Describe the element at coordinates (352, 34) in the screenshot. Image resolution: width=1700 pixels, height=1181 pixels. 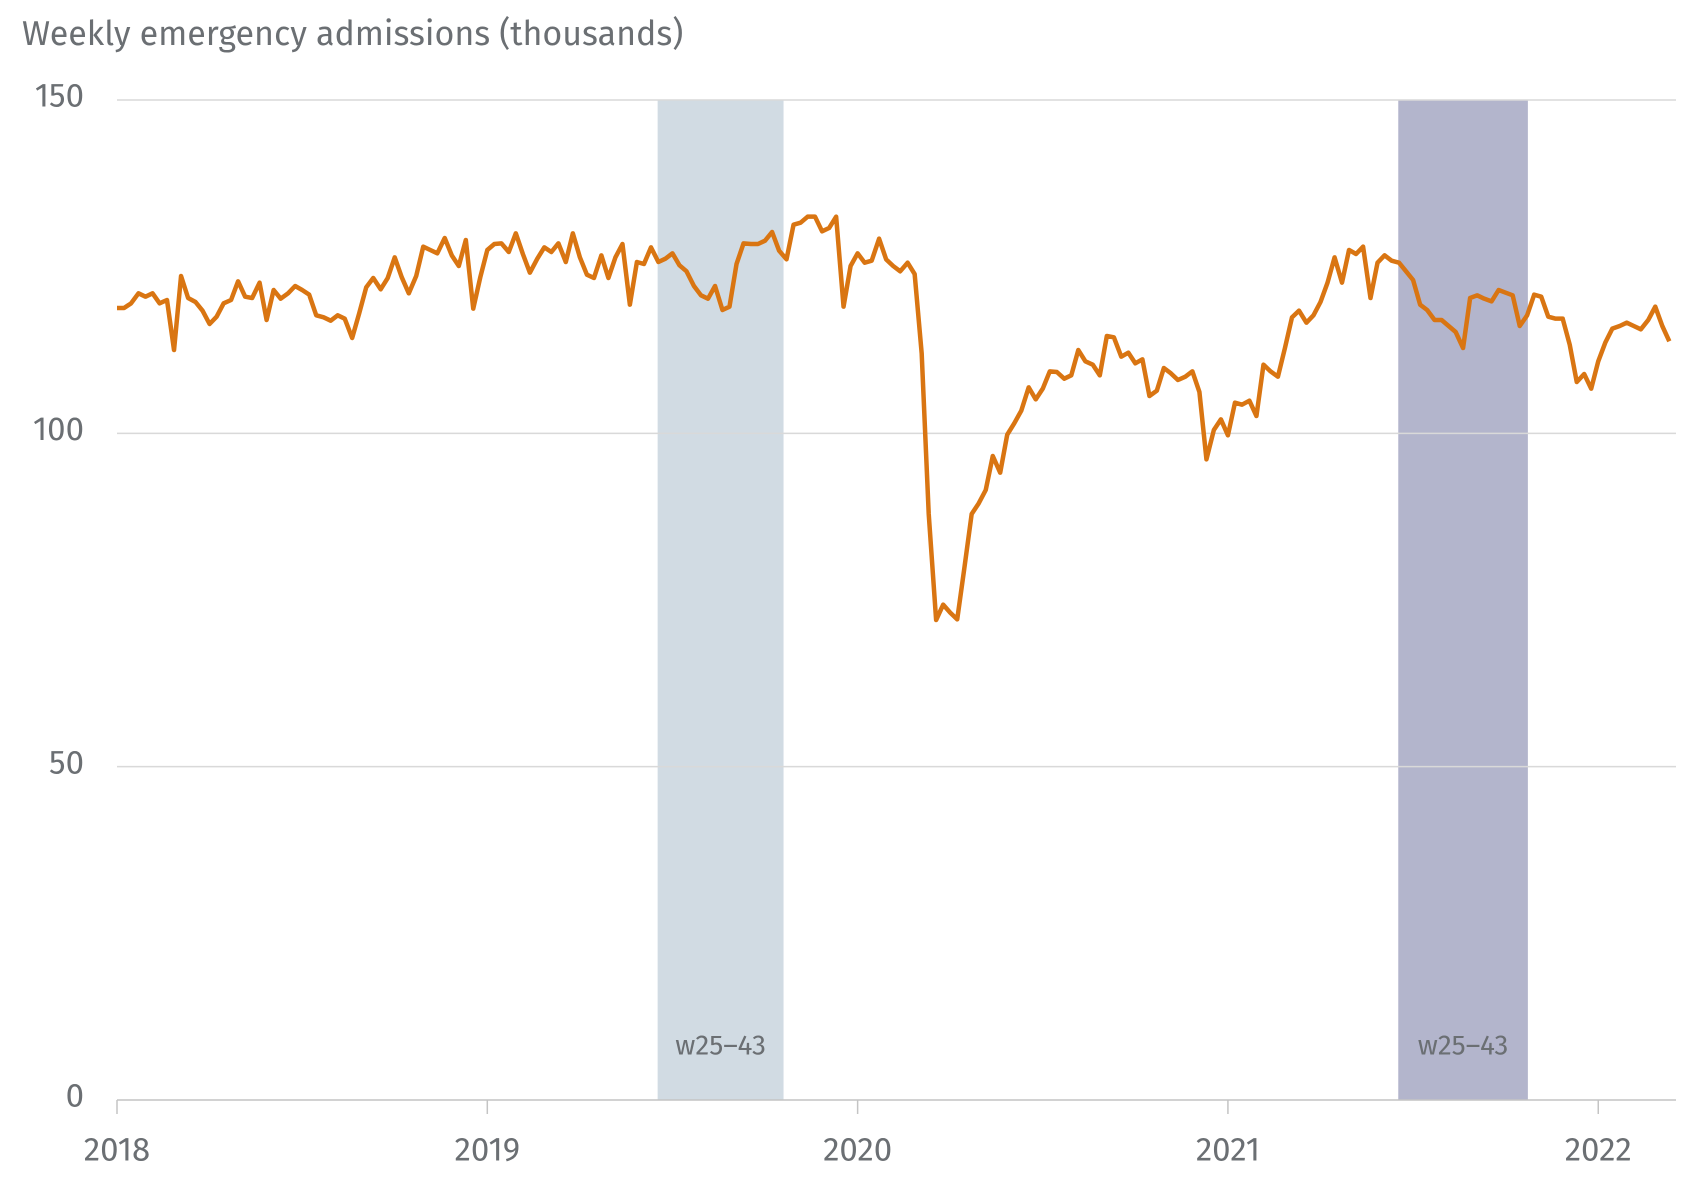
I see `chart-title: Weekly emergency admissions (thousands)` at that location.